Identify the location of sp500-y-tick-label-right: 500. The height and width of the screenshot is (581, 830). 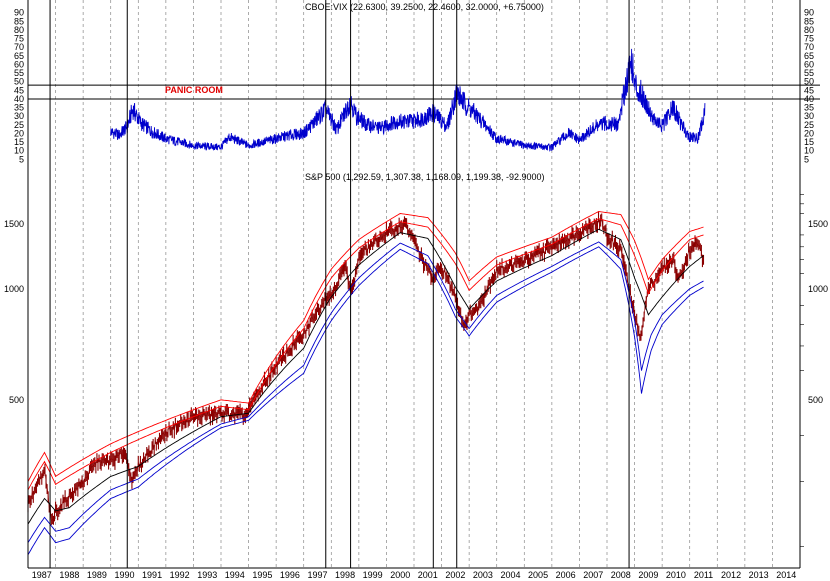
(815, 400).